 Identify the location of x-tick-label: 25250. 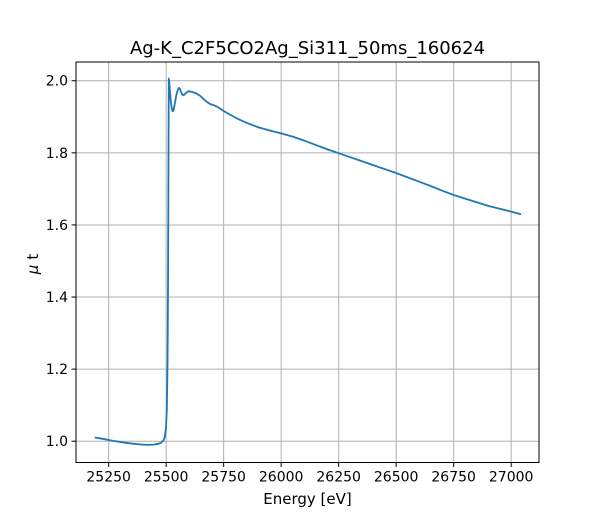
(108, 478).